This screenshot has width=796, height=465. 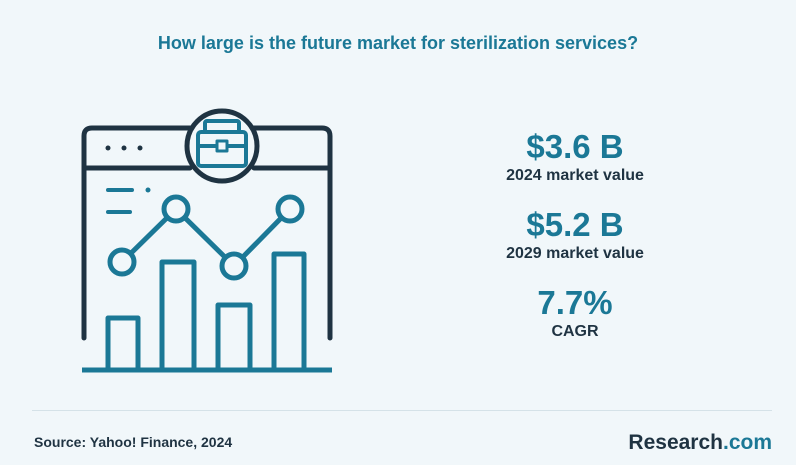 I want to click on line-trend-icon, so click(x=206, y=237).